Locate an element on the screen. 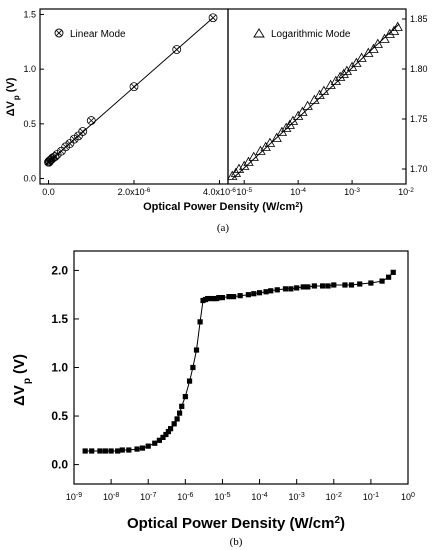 Image resolution: width=443 pixels, height=550 pixels. panel-b-x-tick-label: 10⁻⁵ is located at coordinates (222, 497).